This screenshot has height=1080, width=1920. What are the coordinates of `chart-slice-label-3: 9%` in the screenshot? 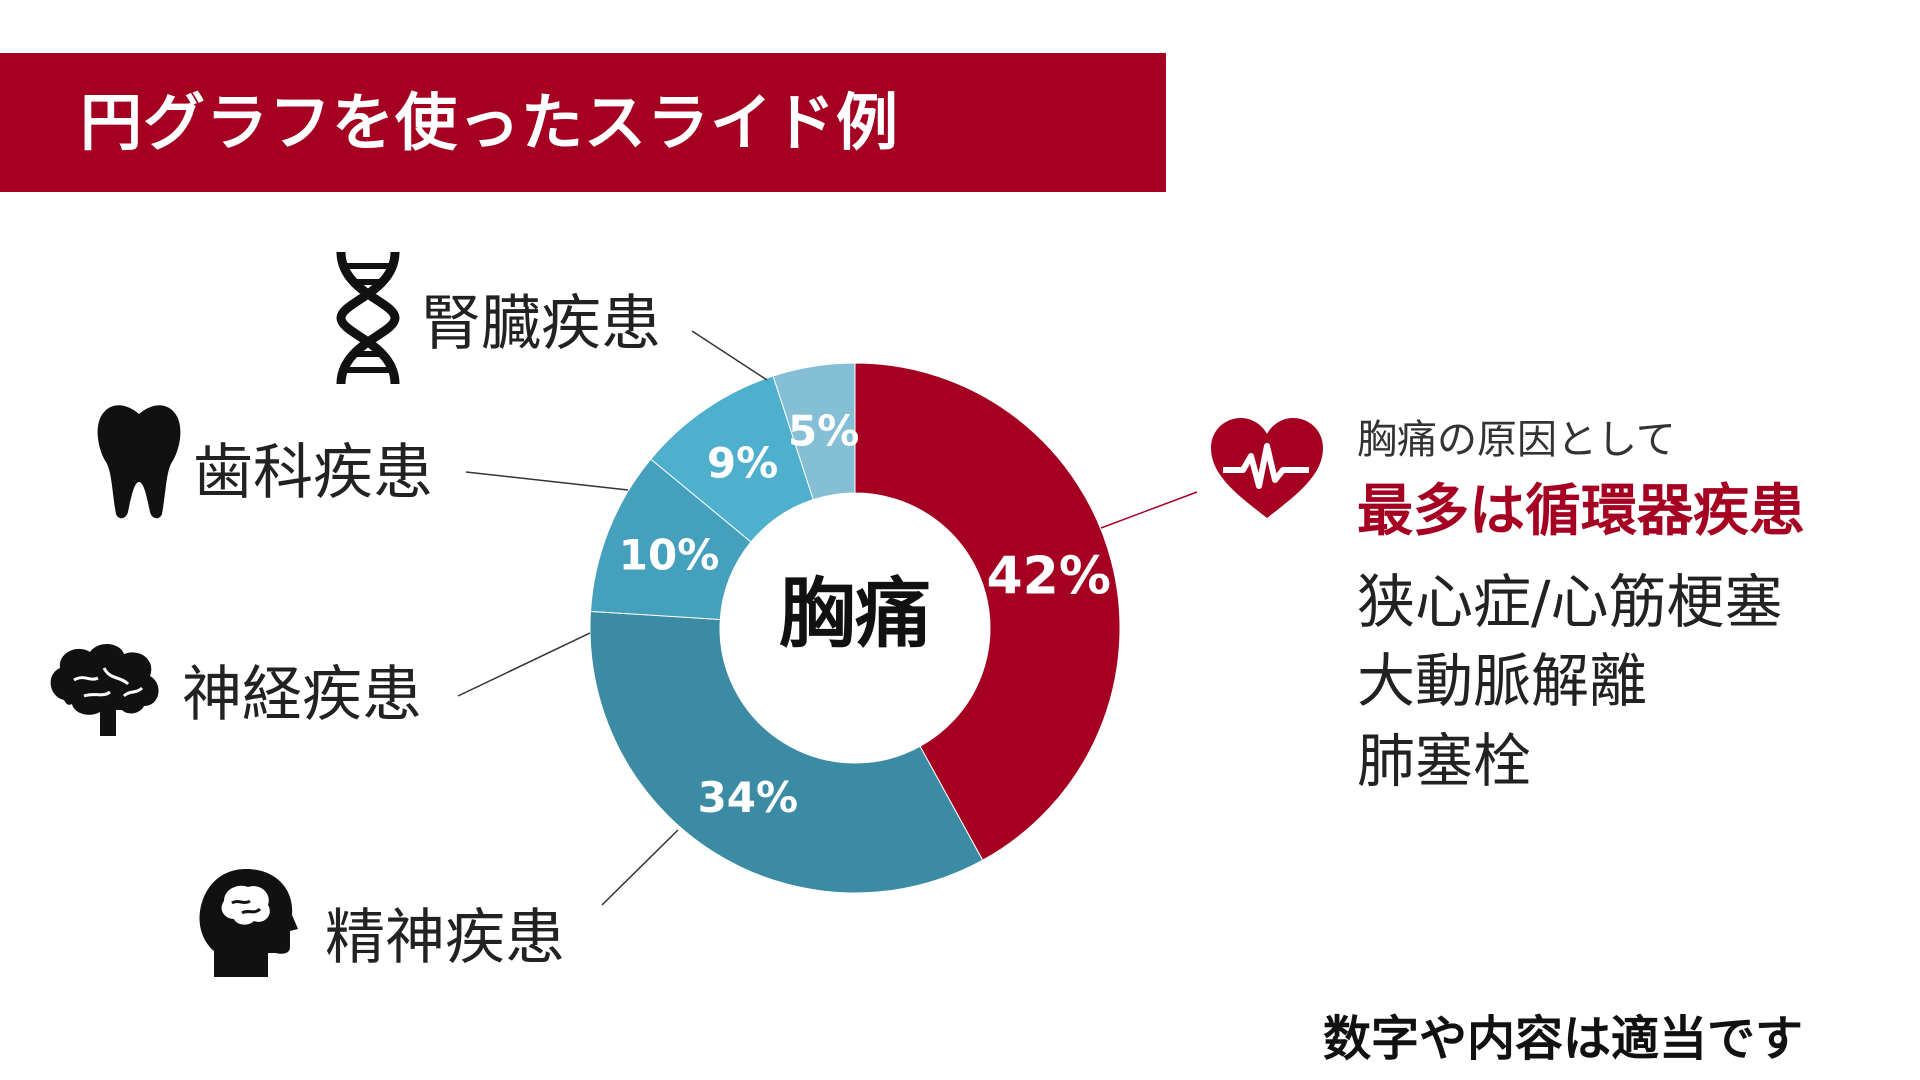 It's located at (742, 463).